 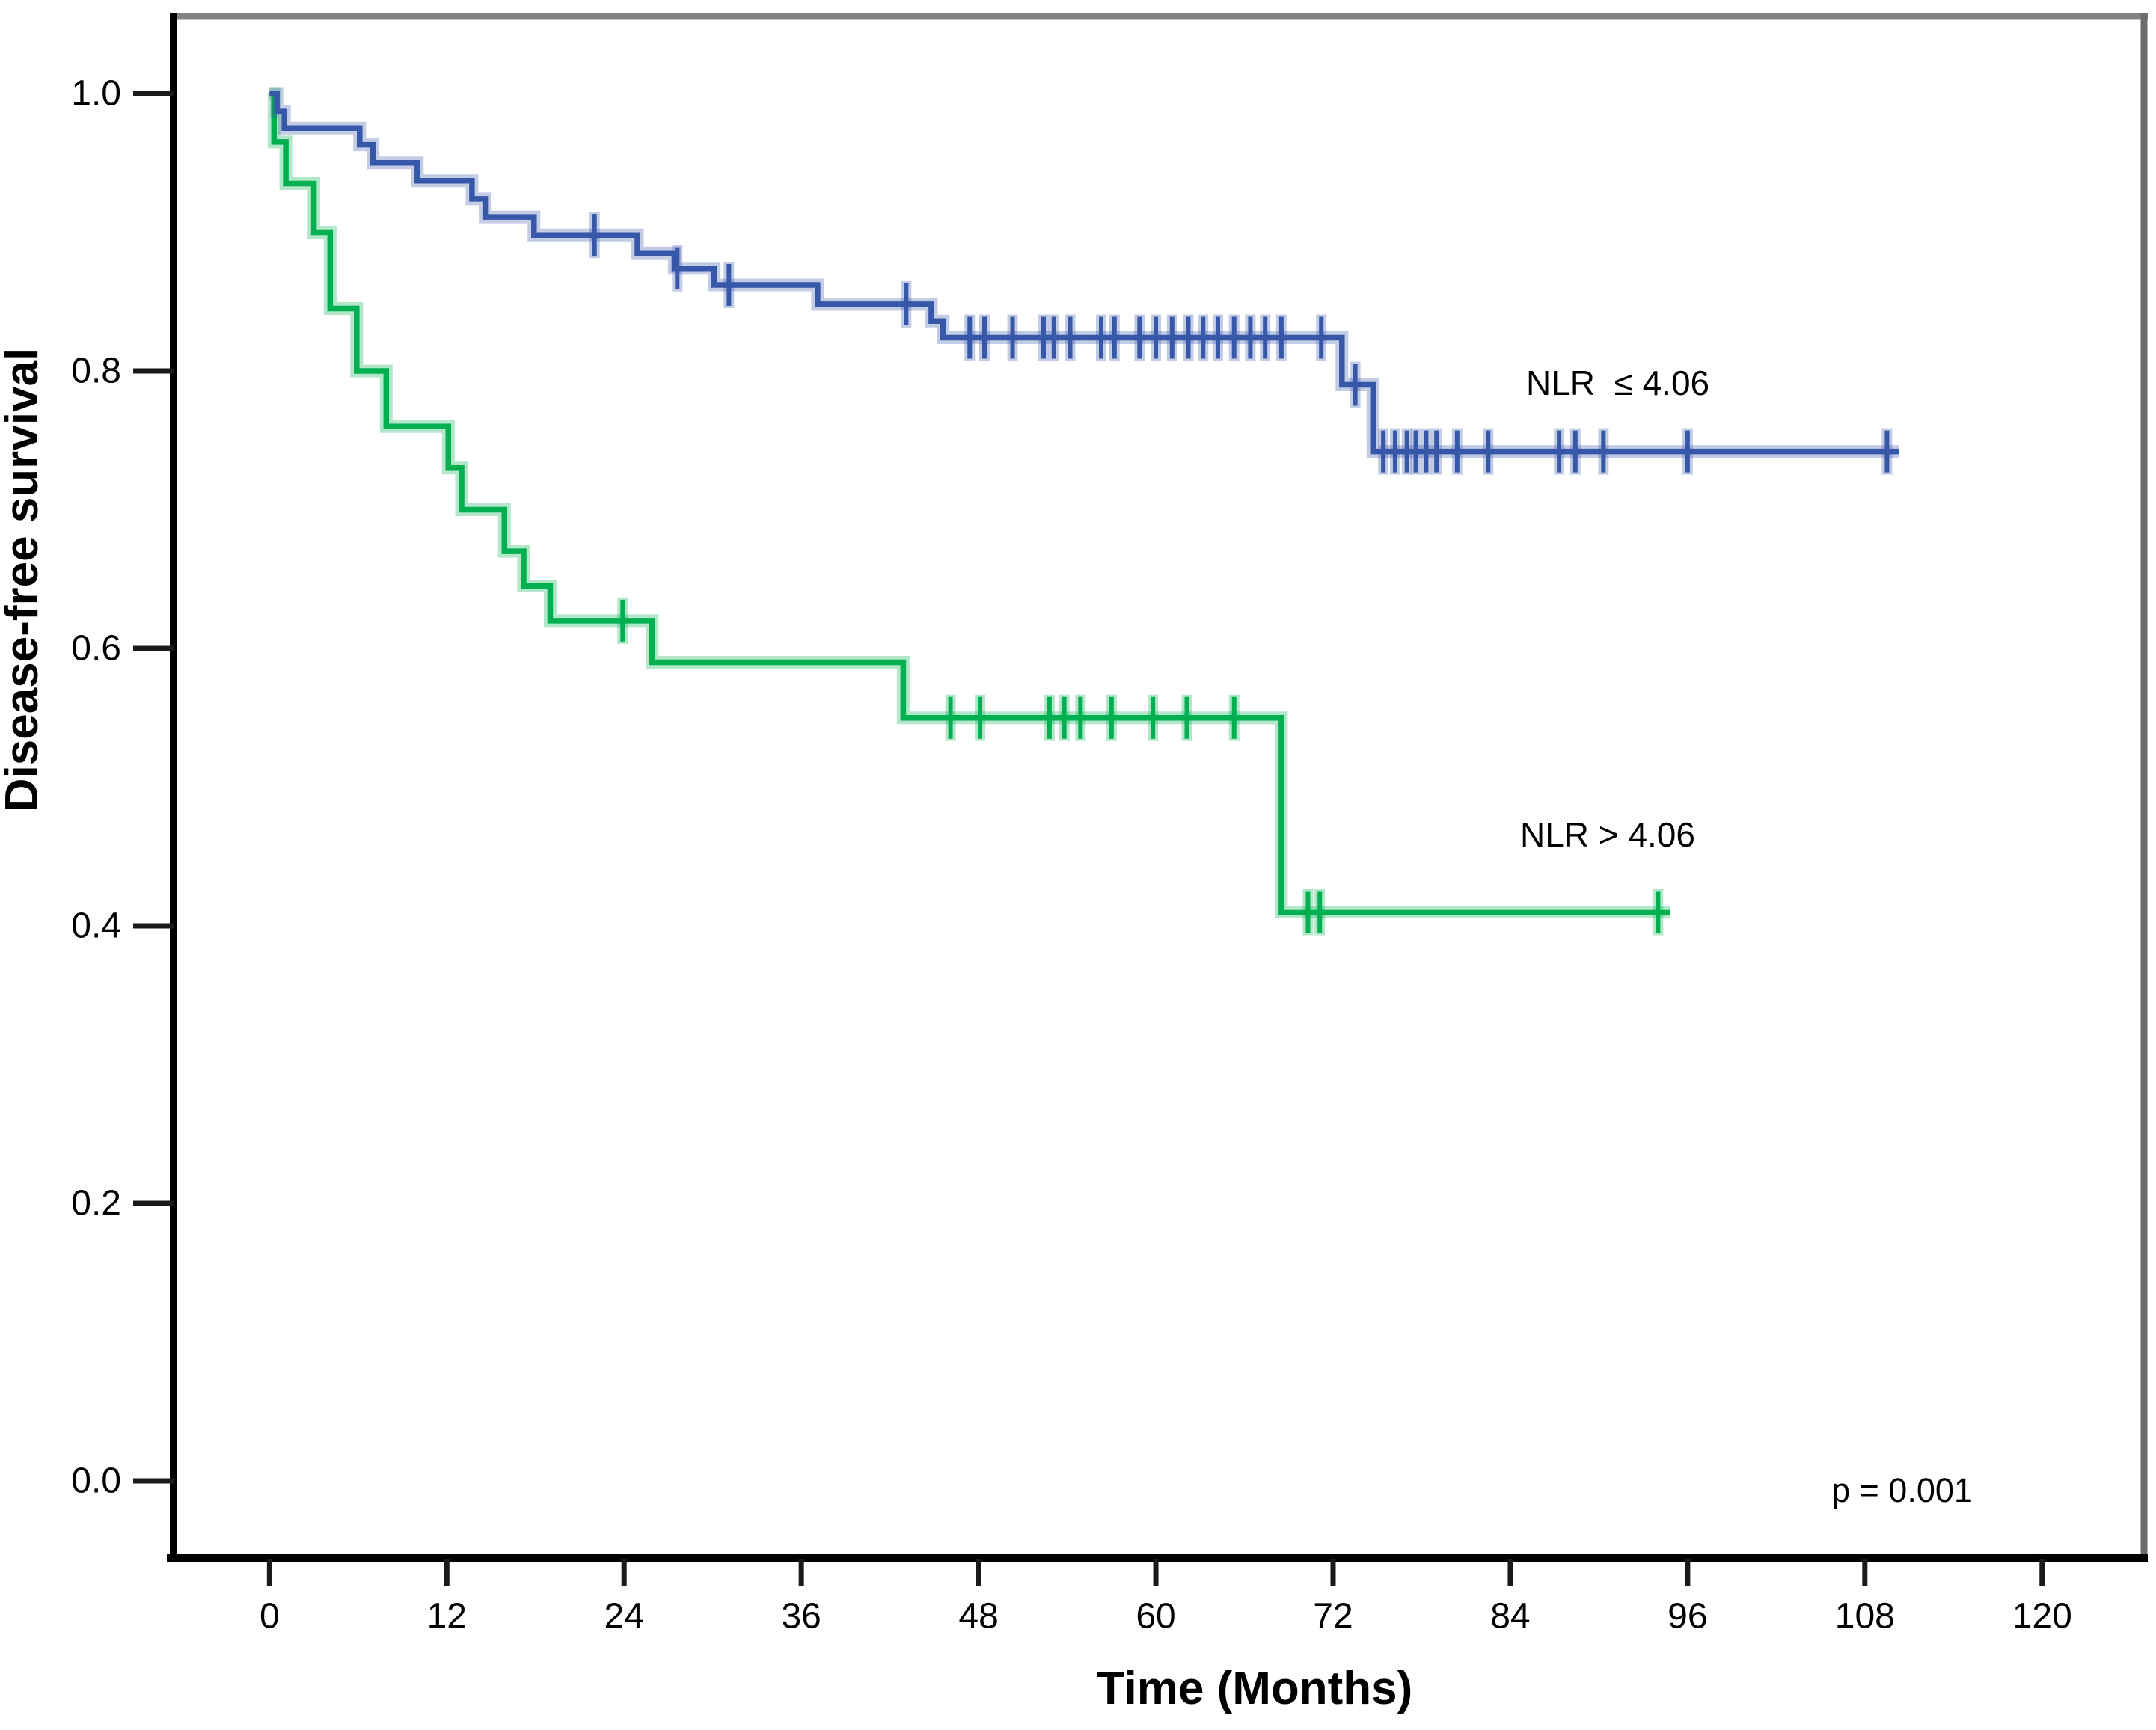 What do you see at coordinates (2042, 1617) in the screenshot?
I see `x-tick-label: 120` at bounding box center [2042, 1617].